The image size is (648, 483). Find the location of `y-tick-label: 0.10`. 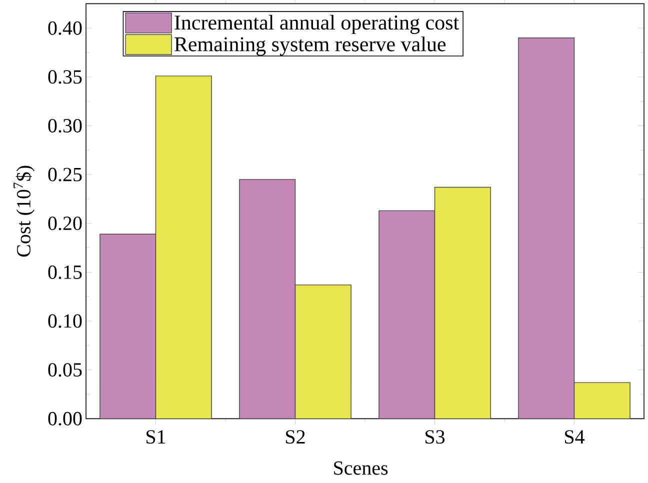

y-tick-label: 0.10 is located at coordinates (65, 321).